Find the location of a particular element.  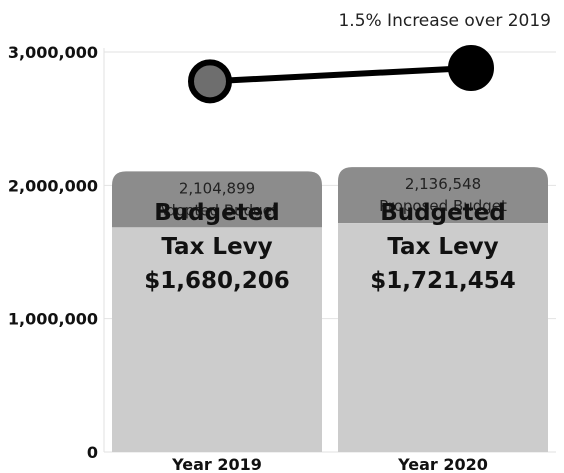

trend-line is located at coordinates (340, 75).